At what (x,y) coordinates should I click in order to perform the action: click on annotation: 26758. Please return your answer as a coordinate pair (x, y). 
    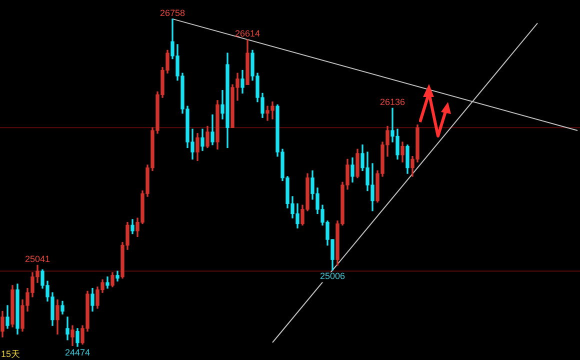
    Looking at the image, I should click on (173, 13).